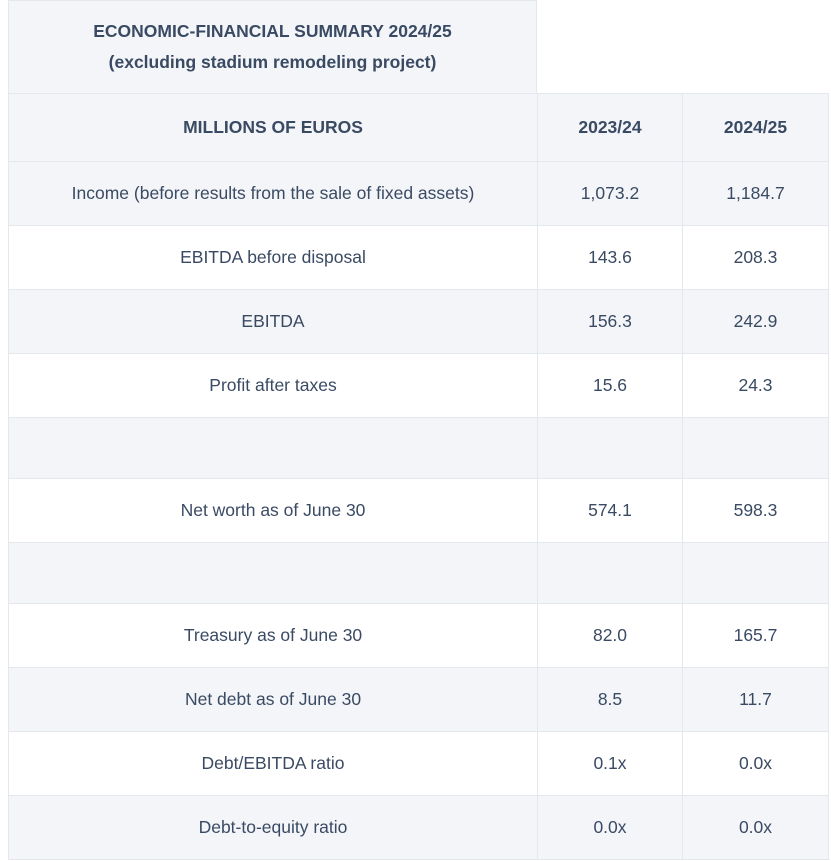 Image resolution: width=831 pixels, height=861 pixels. What do you see at coordinates (755, 385) in the screenshot?
I see `row-value-2024-25: 24.3` at bounding box center [755, 385].